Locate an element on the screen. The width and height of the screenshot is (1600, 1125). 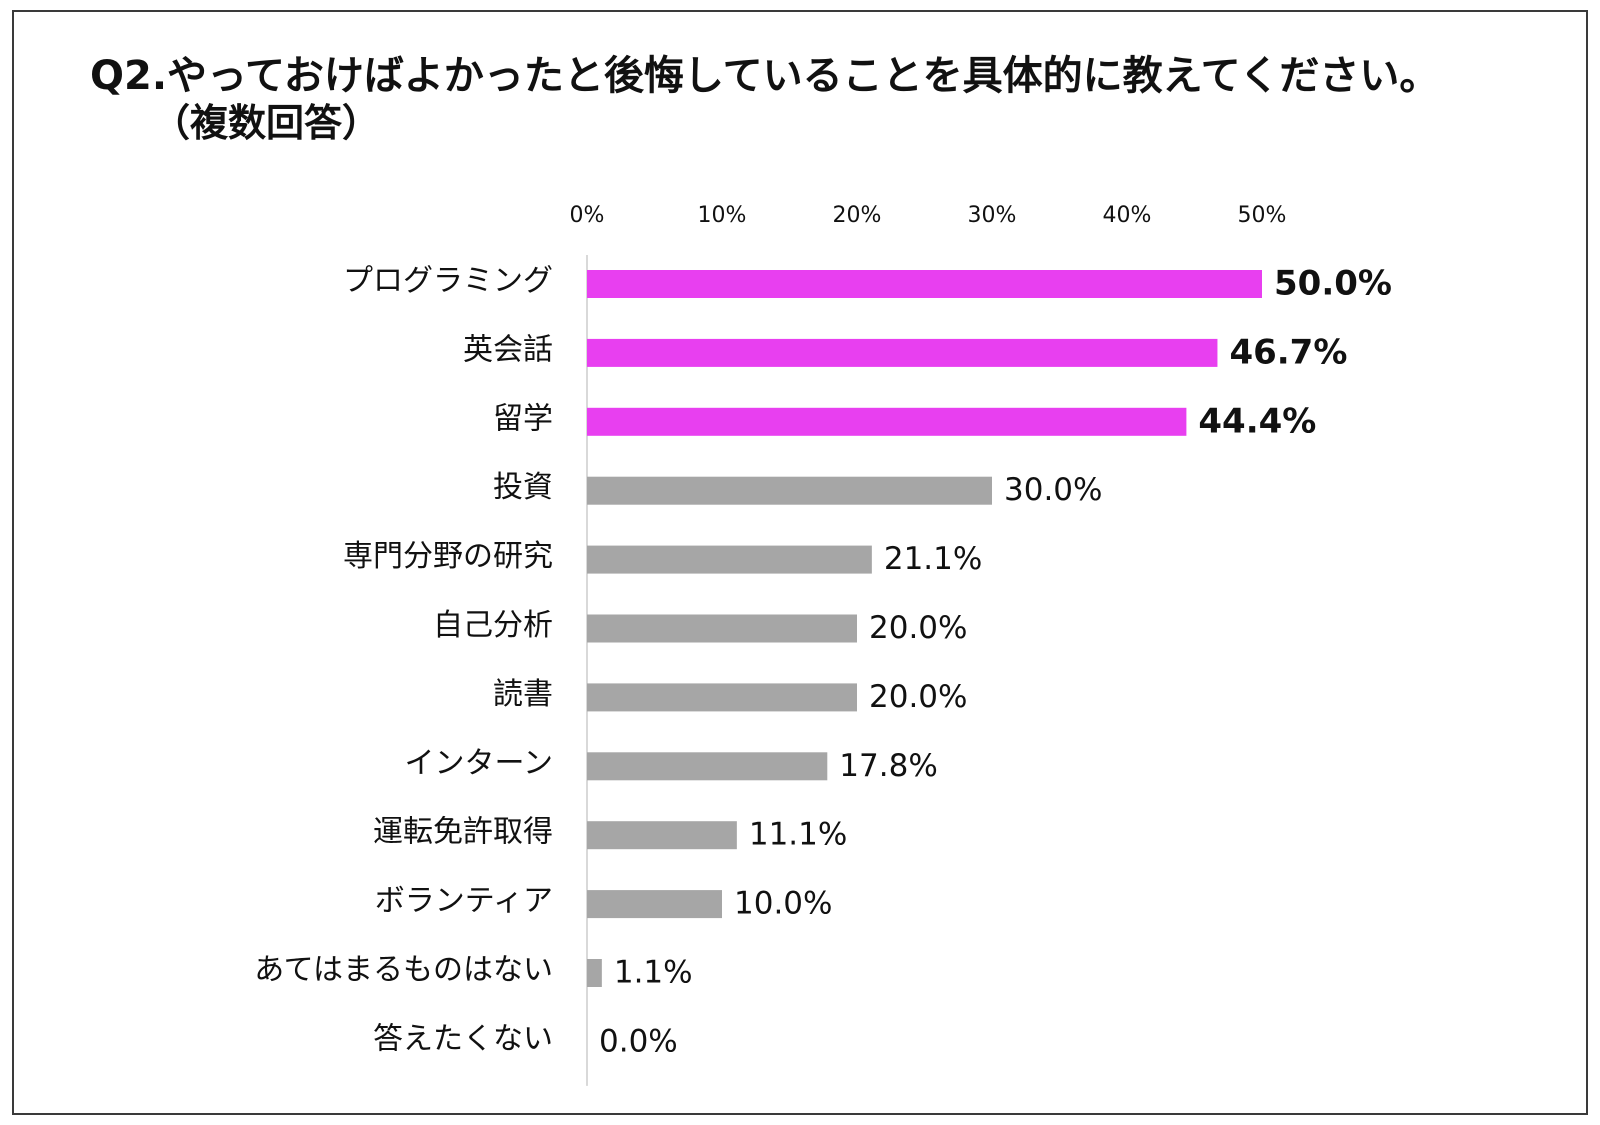
value-label: 30.0% is located at coordinates (1053, 490).